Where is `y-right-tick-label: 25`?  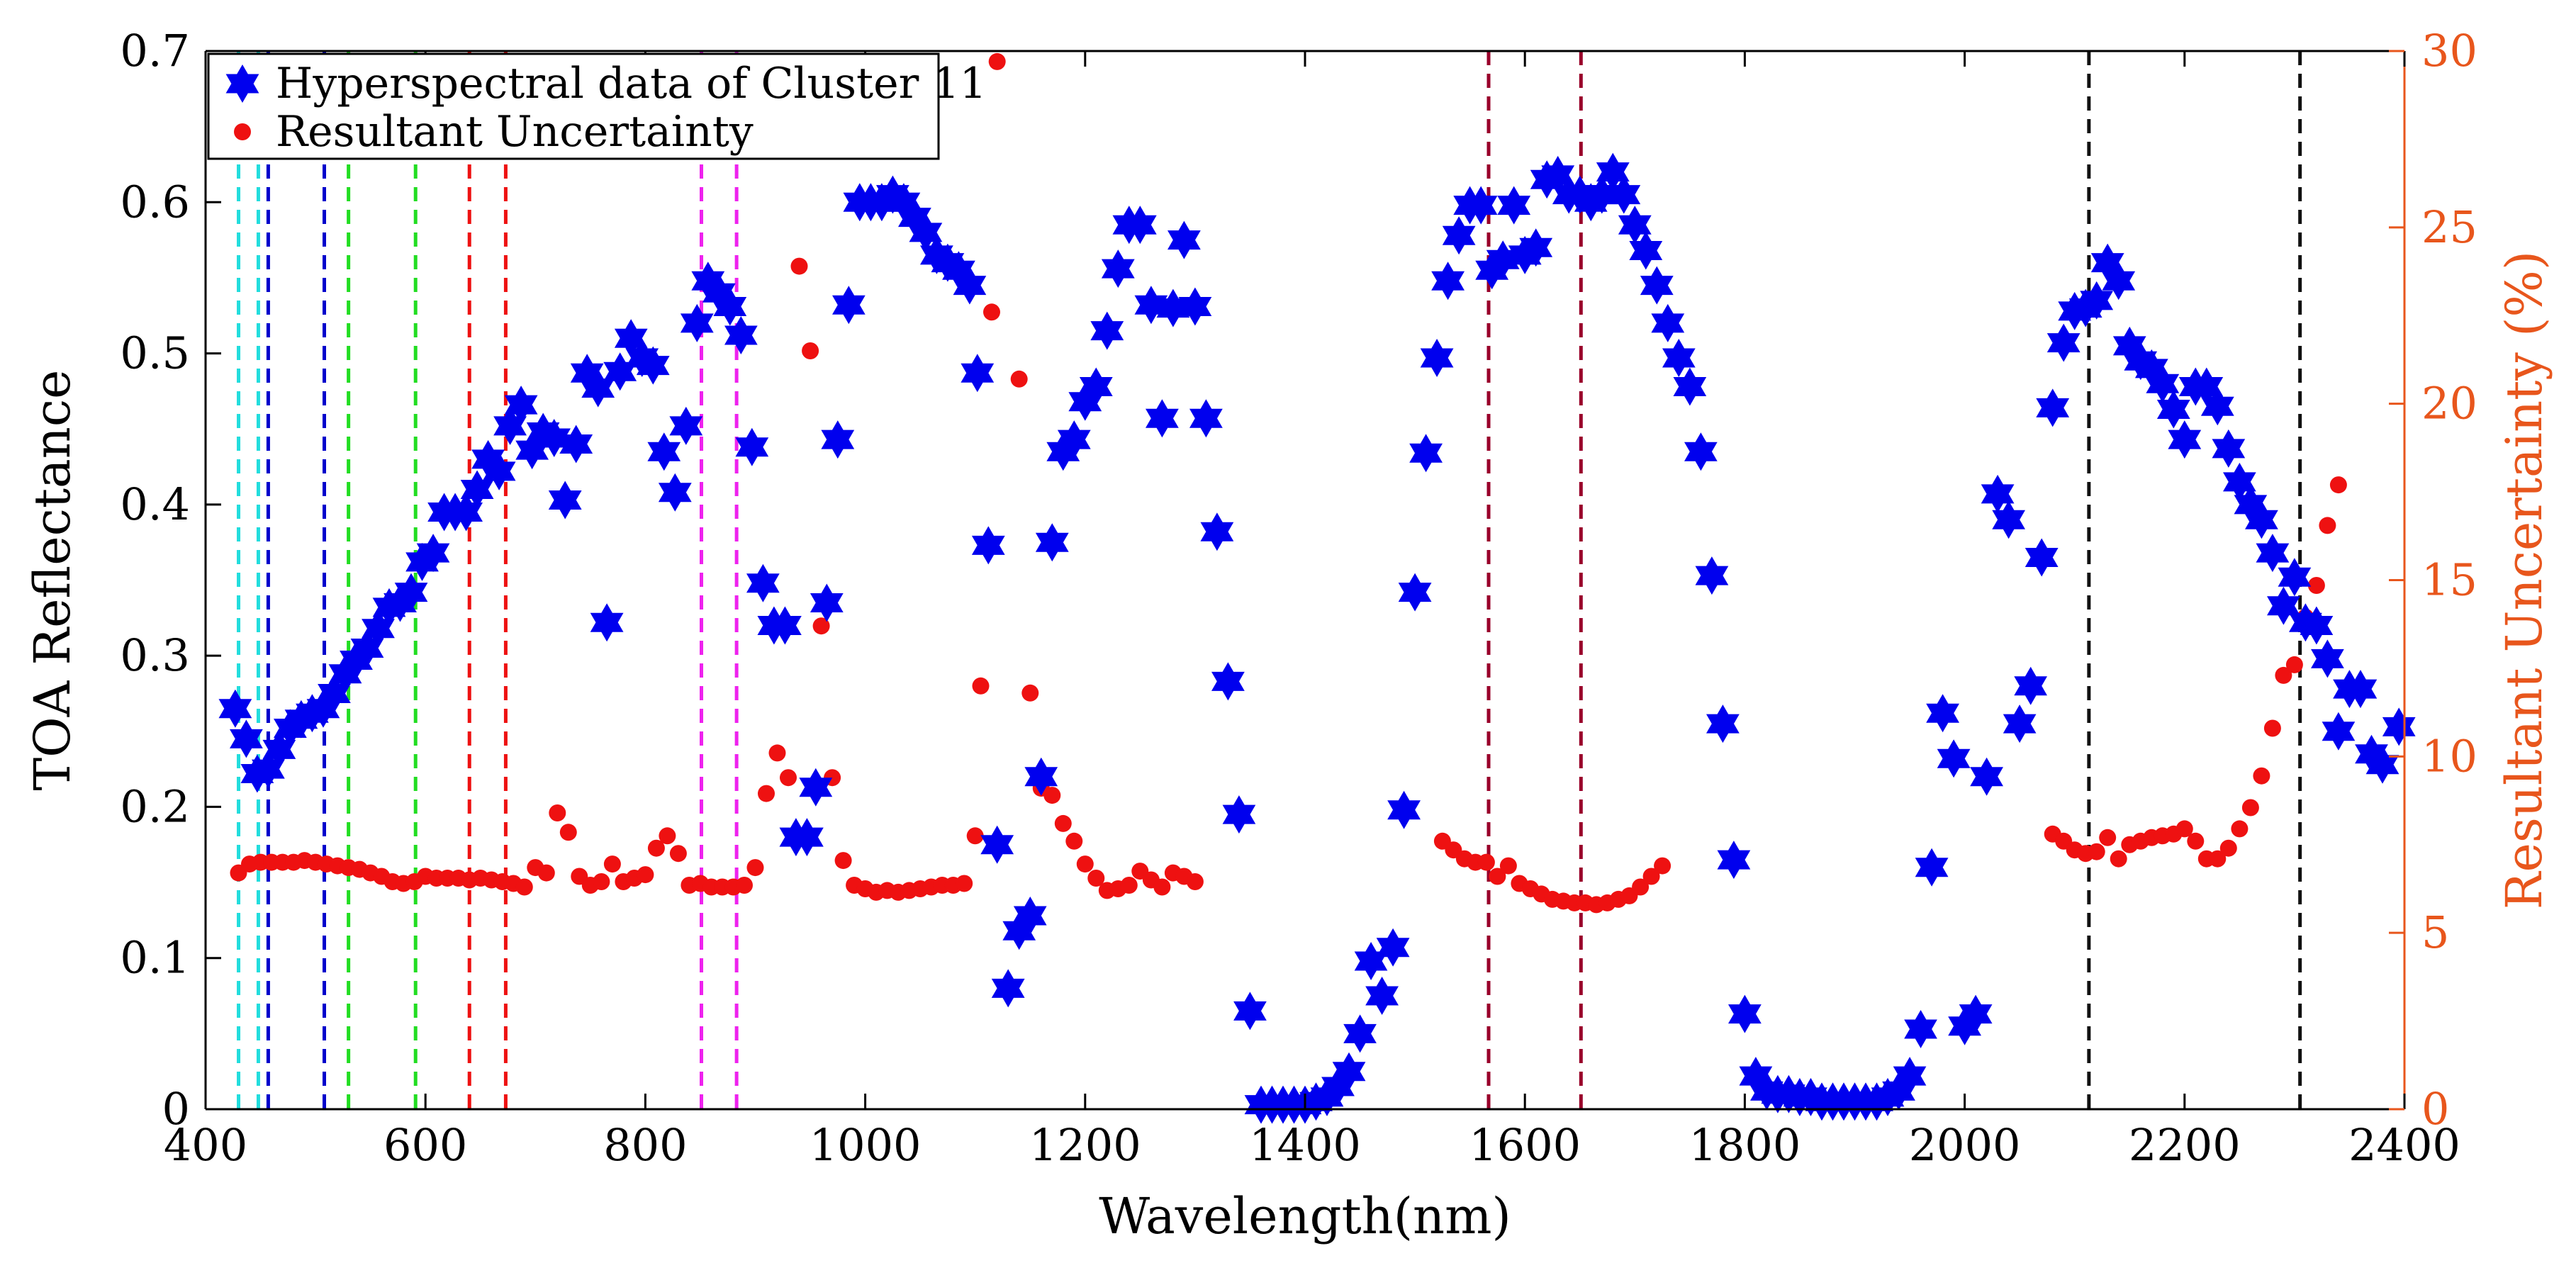 y-right-tick-label: 25 is located at coordinates (2449, 227).